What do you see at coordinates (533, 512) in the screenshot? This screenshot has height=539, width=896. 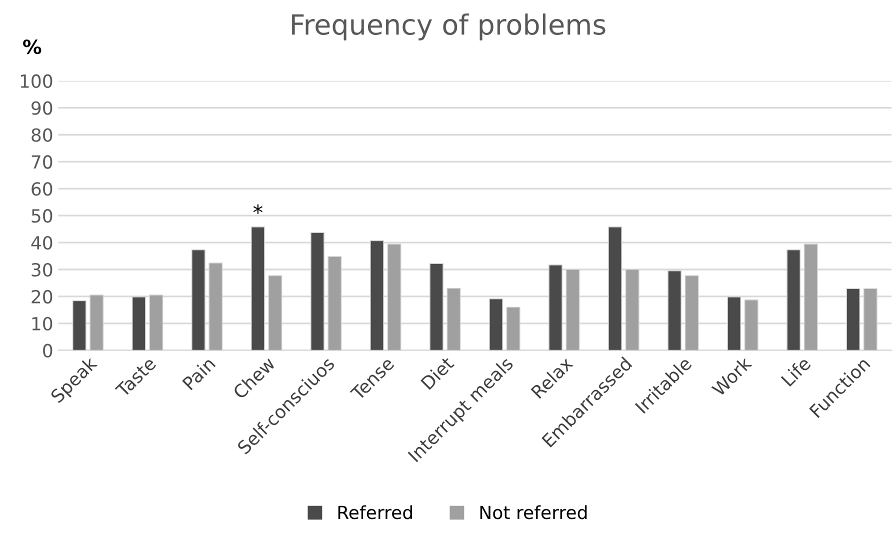 I see `legend-label: Not referred` at bounding box center [533, 512].